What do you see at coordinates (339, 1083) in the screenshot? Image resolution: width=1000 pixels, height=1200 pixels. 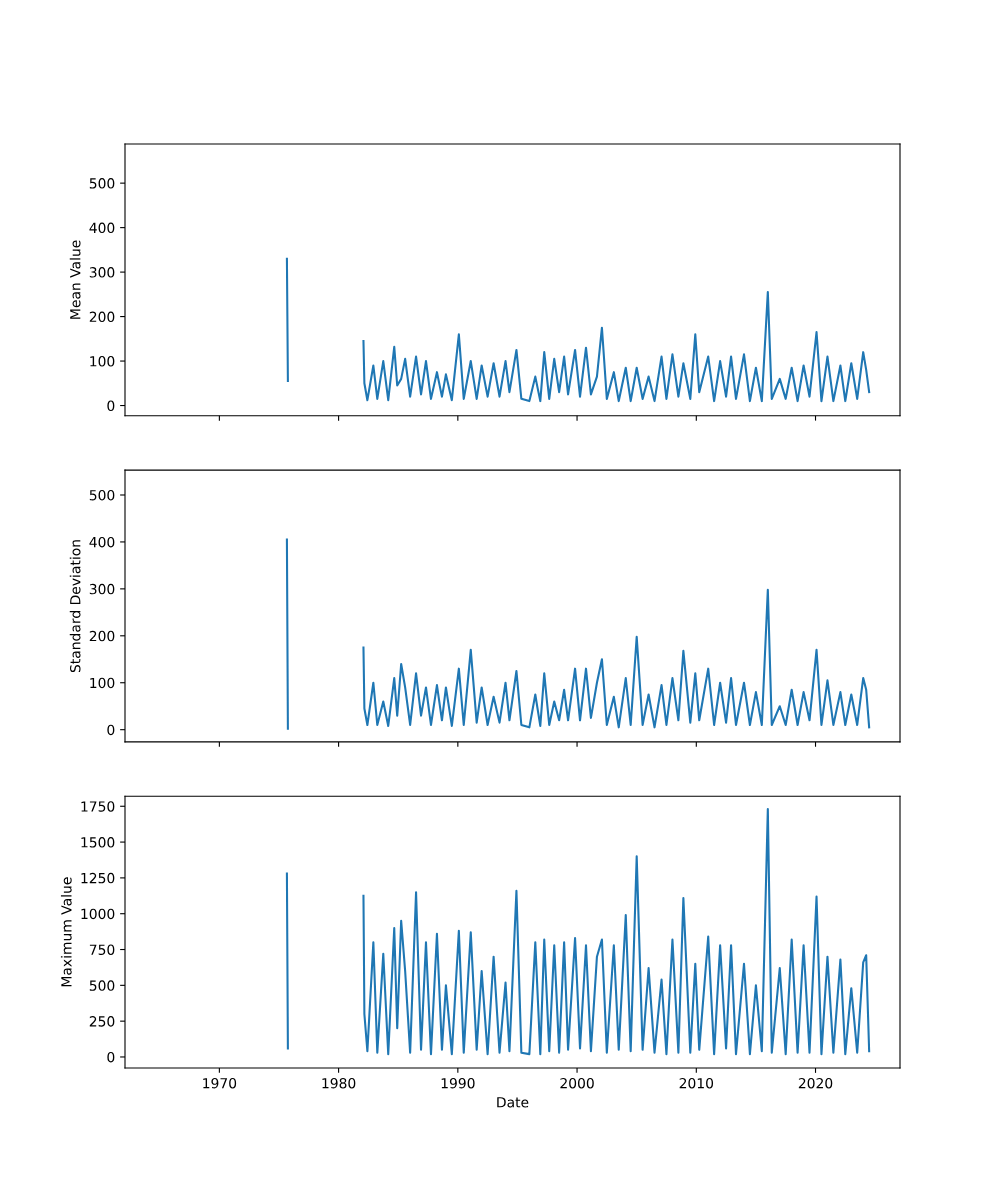 I see `x-tick-label: 1980` at bounding box center [339, 1083].